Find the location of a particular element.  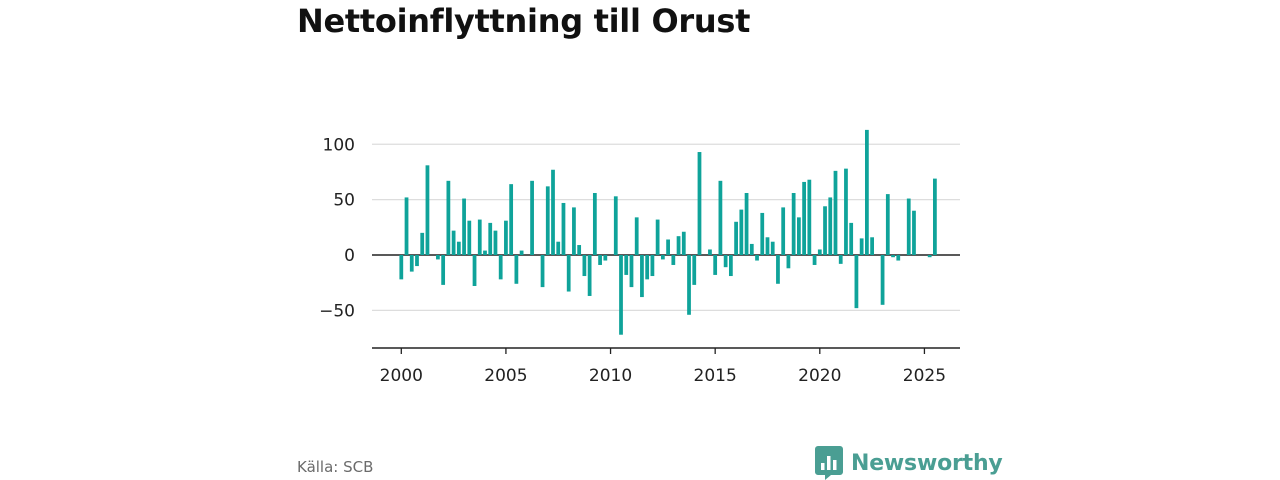

brand-logo: Newsworthy is located at coordinates (909, 463).